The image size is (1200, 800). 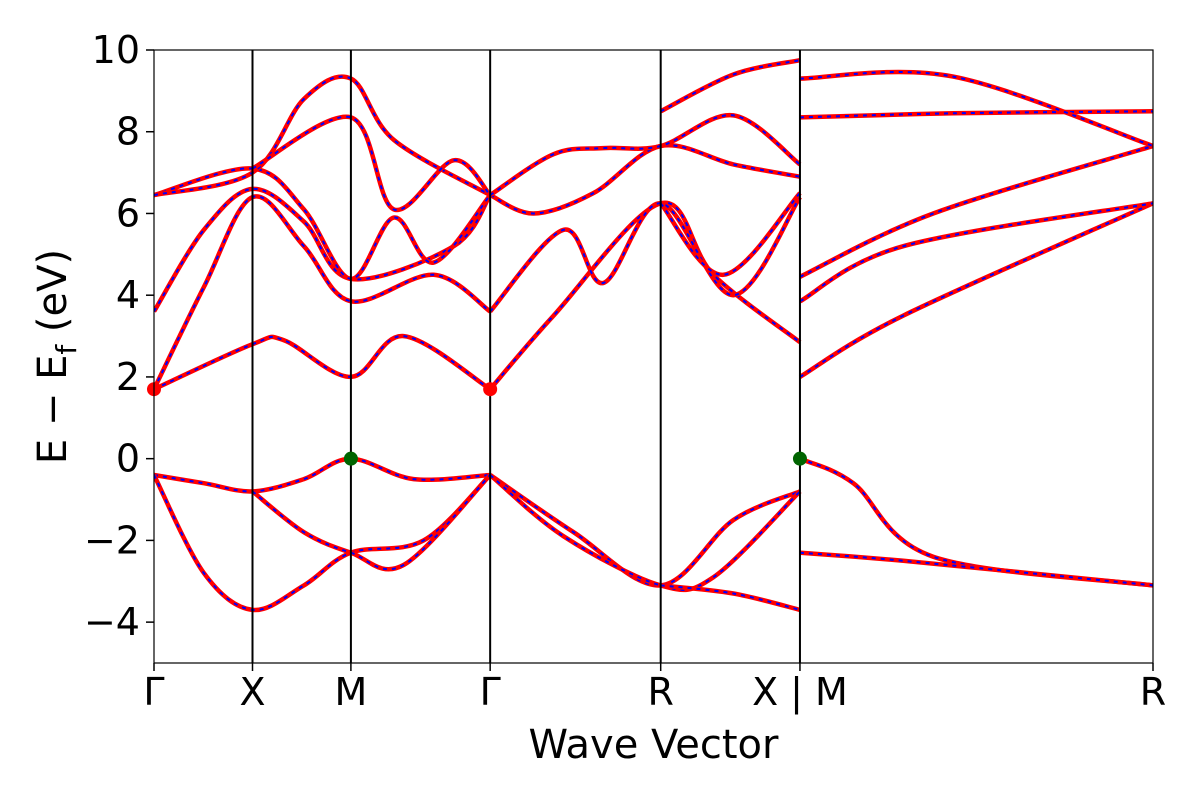 I want to click on y-axis-label-unit: (eV), so click(x=53, y=297).